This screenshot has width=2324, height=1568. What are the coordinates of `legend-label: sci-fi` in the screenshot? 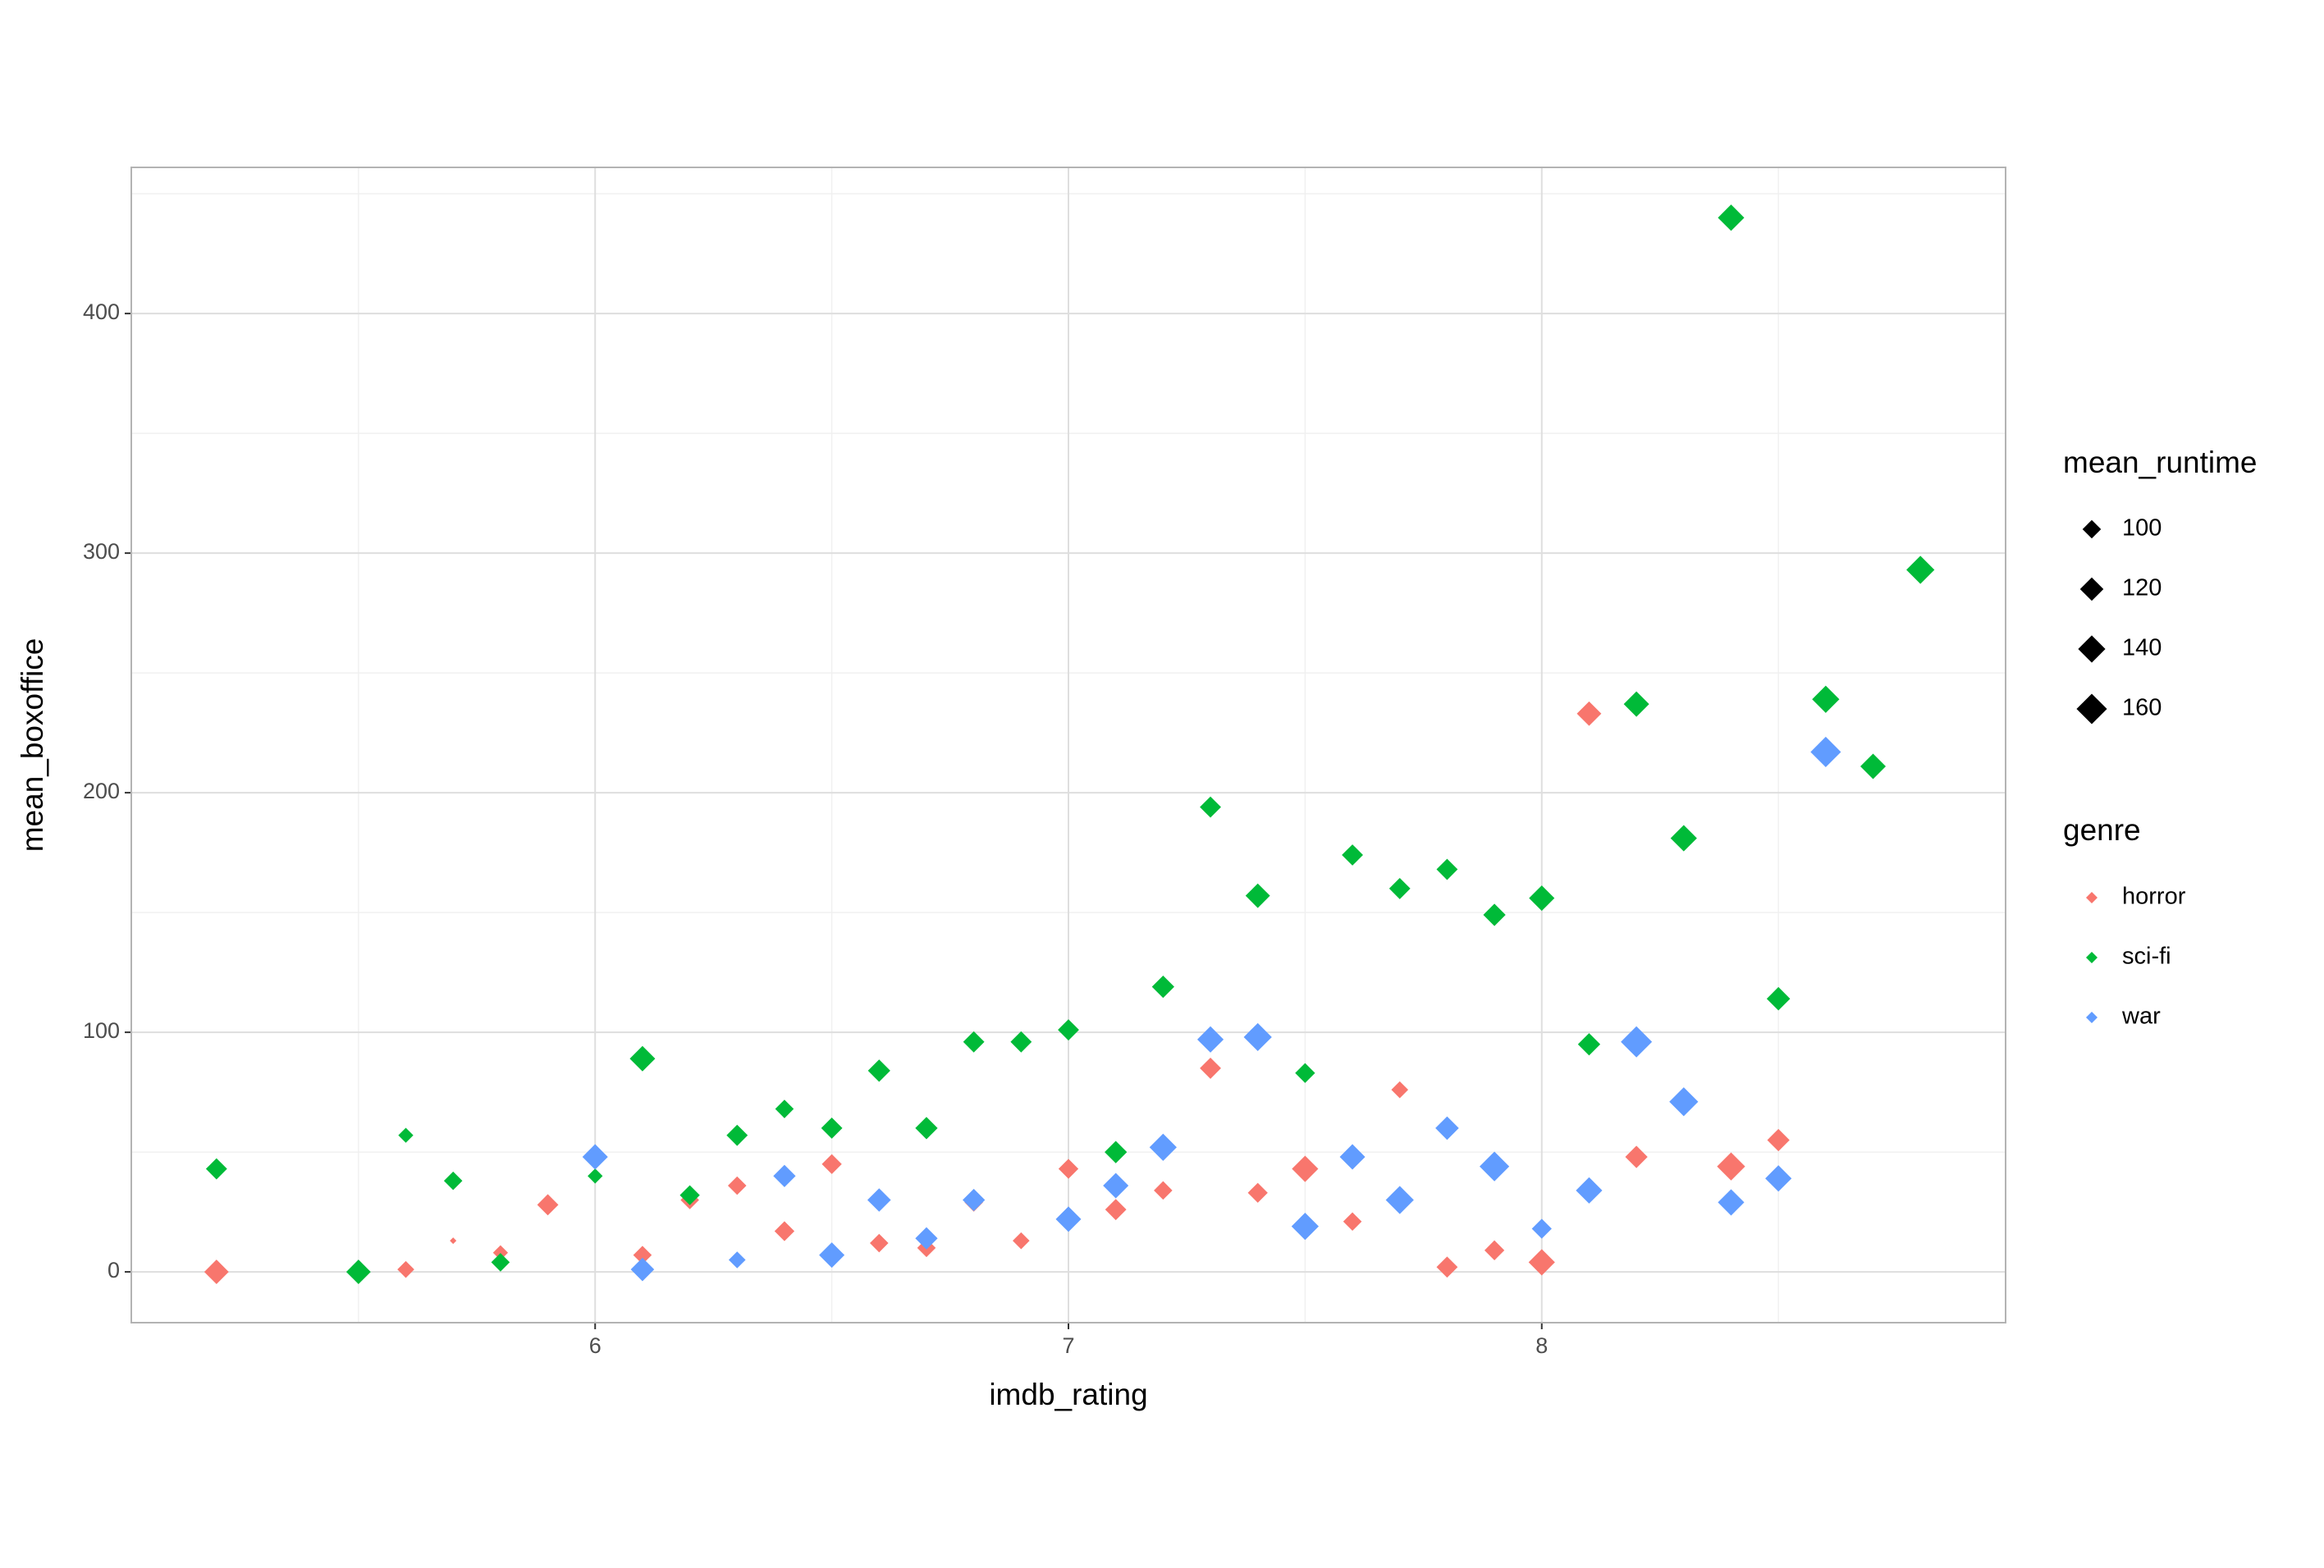 It's located at (2146, 957).